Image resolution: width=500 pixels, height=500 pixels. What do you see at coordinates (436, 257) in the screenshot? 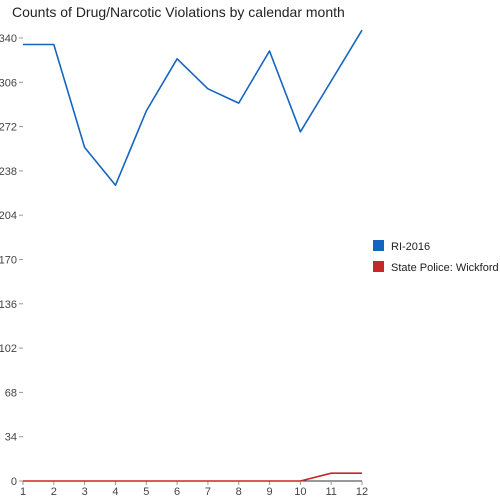
I see `legend: RI-2016 State Police: Wickford` at bounding box center [436, 257].